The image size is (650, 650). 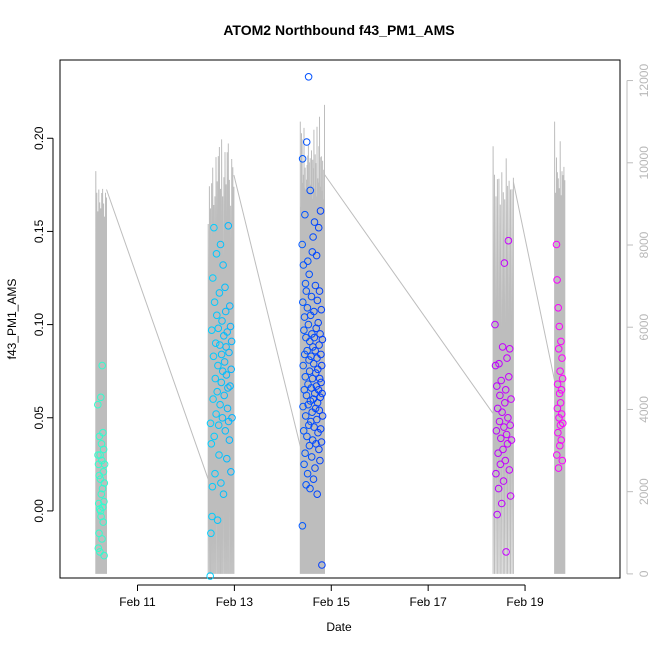 What do you see at coordinates (643, 81) in the screenshot?
I see `y2-tick-label: 12000` at bounding box center [643, 81].